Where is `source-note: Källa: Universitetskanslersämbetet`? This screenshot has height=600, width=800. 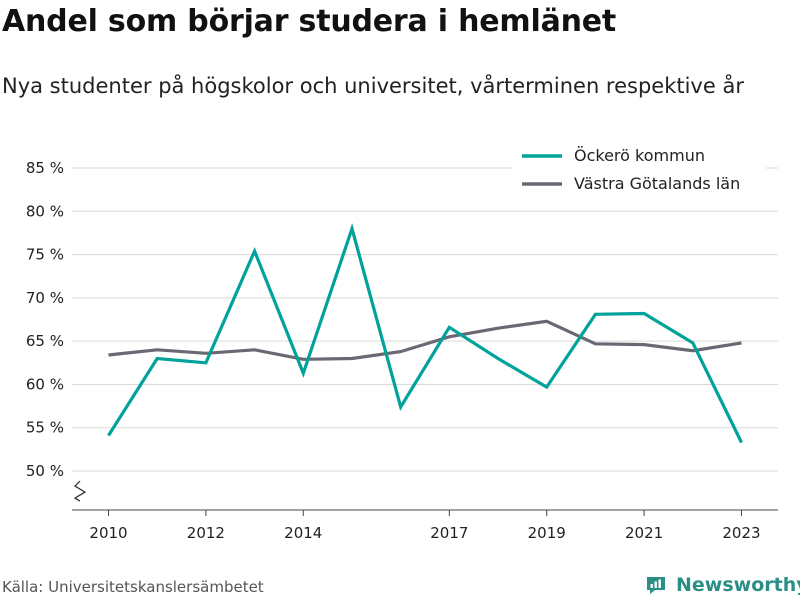 source-note: Källa: Universitetskanslersämbetet is located at coordinates (133, 587).